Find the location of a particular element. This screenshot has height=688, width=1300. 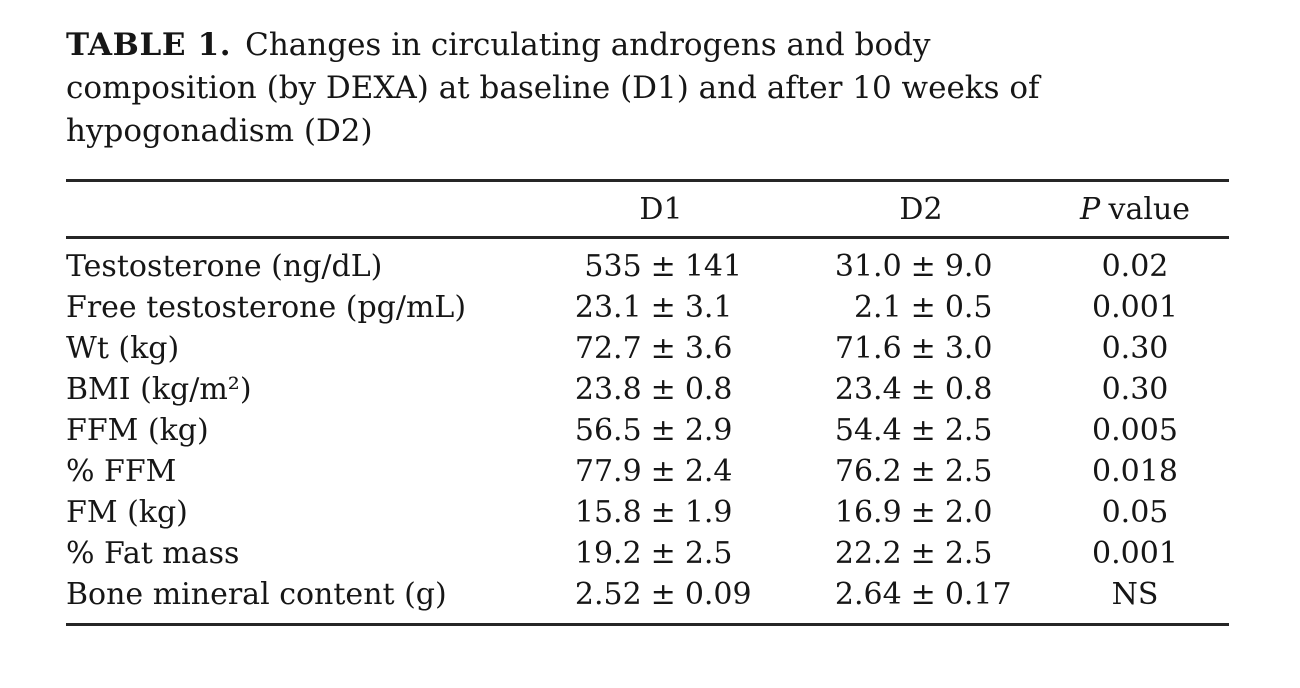

d2-value: 23.4 ±0.8 is located at coordinates (921, 389).